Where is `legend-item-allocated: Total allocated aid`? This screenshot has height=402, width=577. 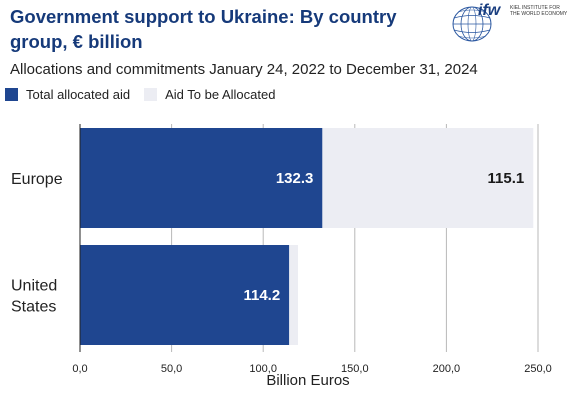 legend-item-allocated: Total allocated aid is located at coordinates (67, 94).